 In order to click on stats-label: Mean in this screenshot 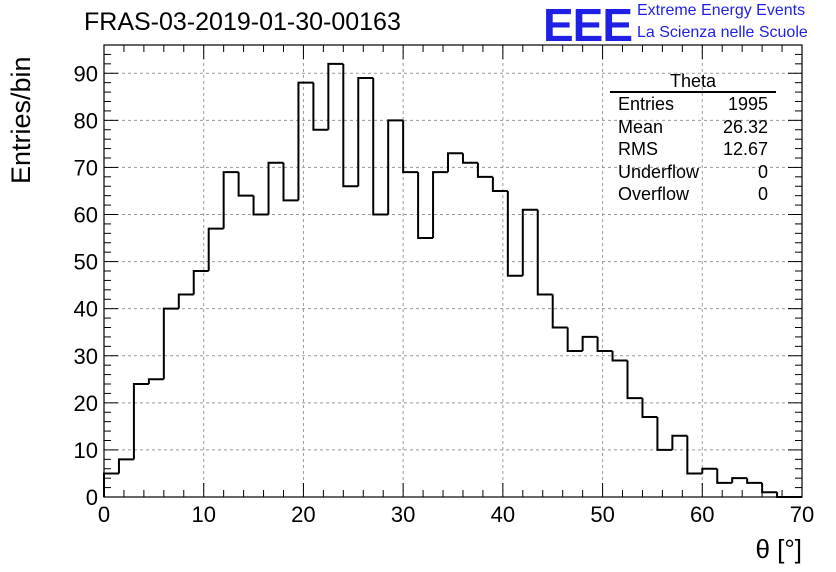, I will do `click(641, 126)`.